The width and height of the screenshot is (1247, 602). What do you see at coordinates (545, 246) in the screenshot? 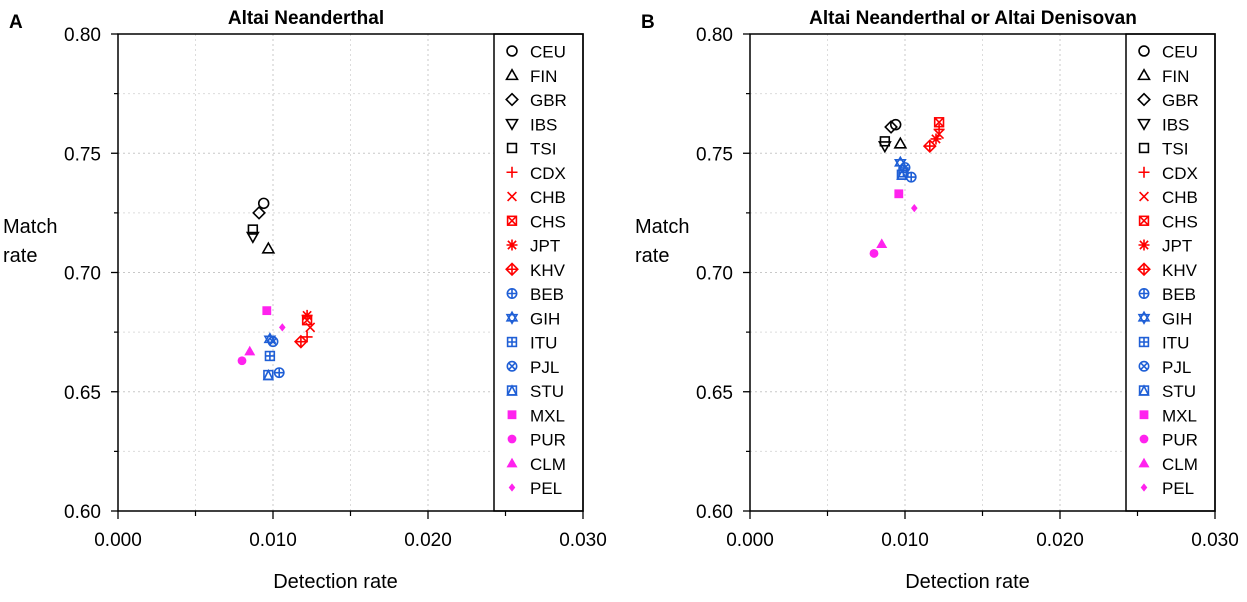
I see `legend-label: JPT` at bounding box center [545, 246].